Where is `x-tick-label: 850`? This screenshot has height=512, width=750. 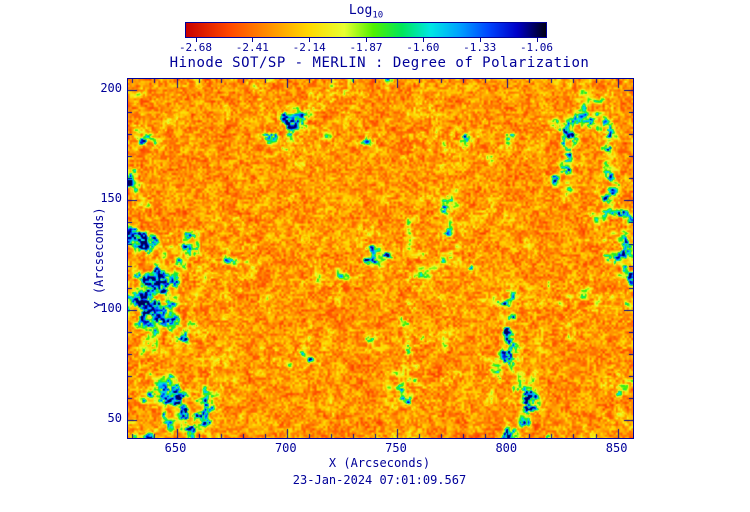
x-tick-label: 850 is located at coordinates (616, 448).